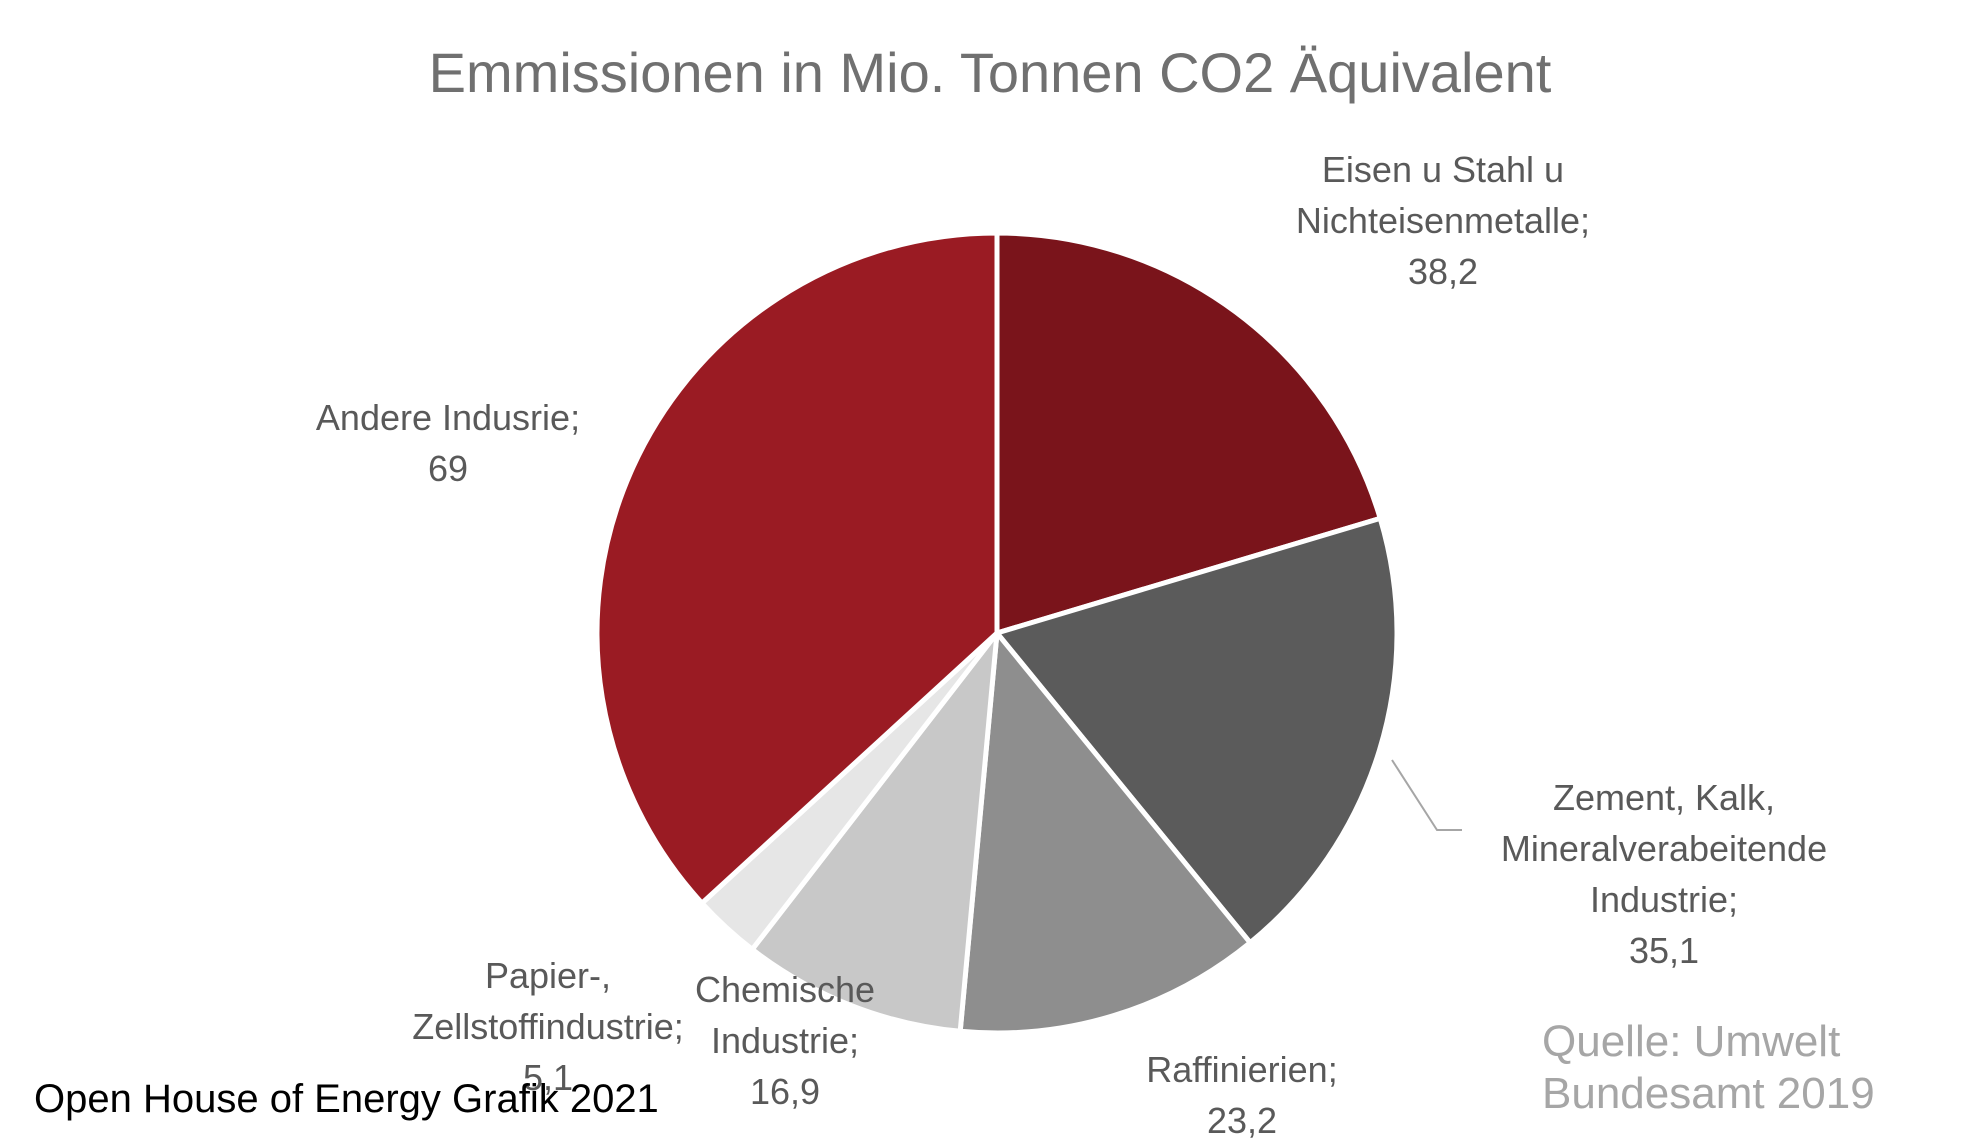 Image resolution: width=1980 pixels, height=1143 pixels. Describe the element at coordinates (1664, 950) in the screenshot. I see `slice-value: 35,1` at that location.